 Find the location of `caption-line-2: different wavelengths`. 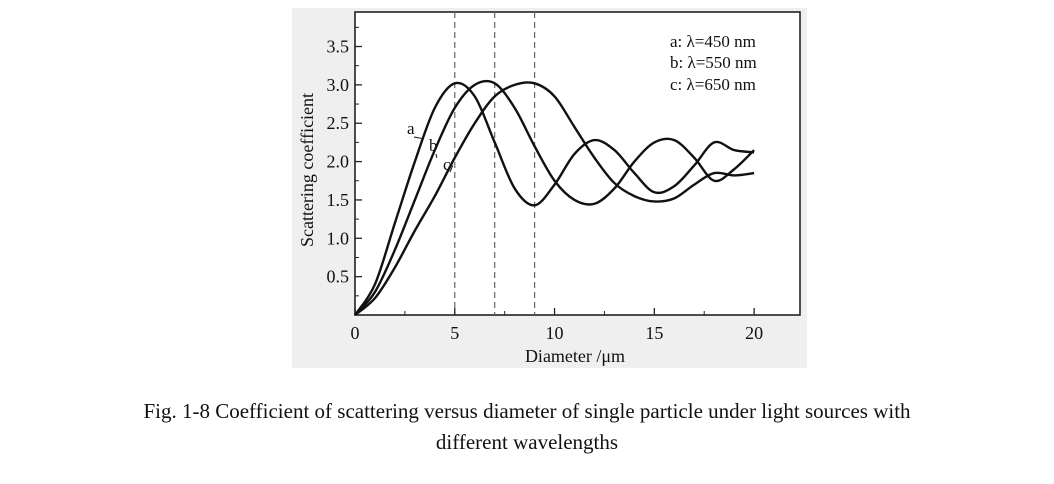

caption-line-2: different wavelengths is located at coordinates (527, 442).